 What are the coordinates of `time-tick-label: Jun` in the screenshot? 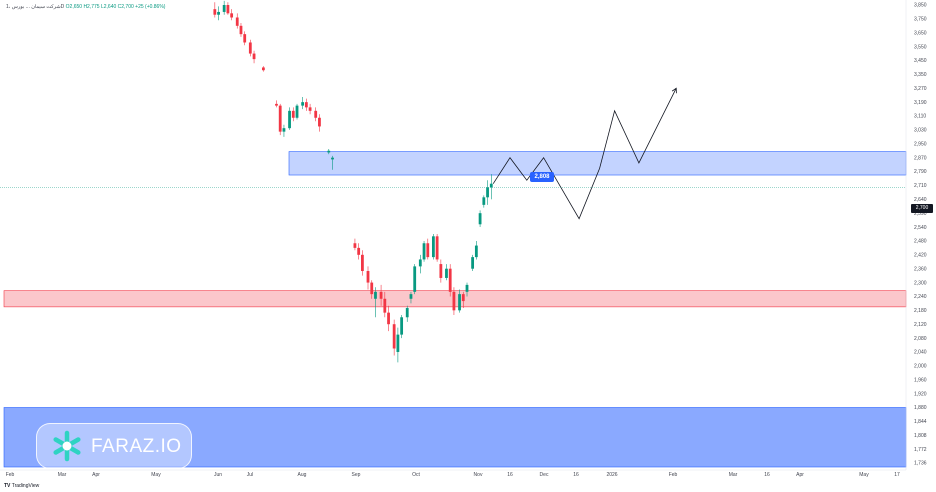 It's located at (218, 475).